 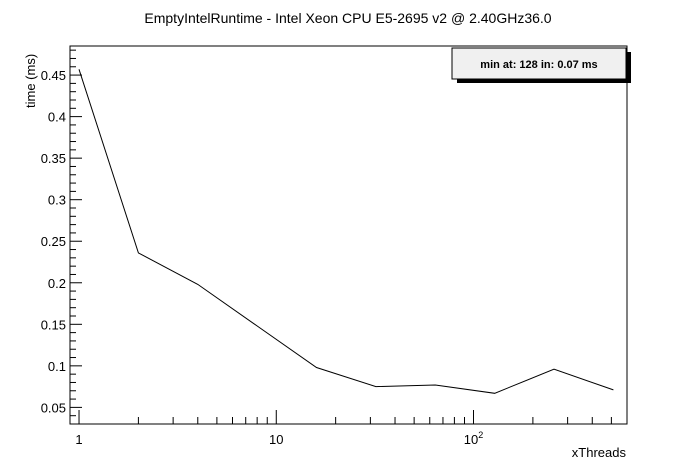 I want to click on y-tick-label: 0.15, so click(x=53, y=324).